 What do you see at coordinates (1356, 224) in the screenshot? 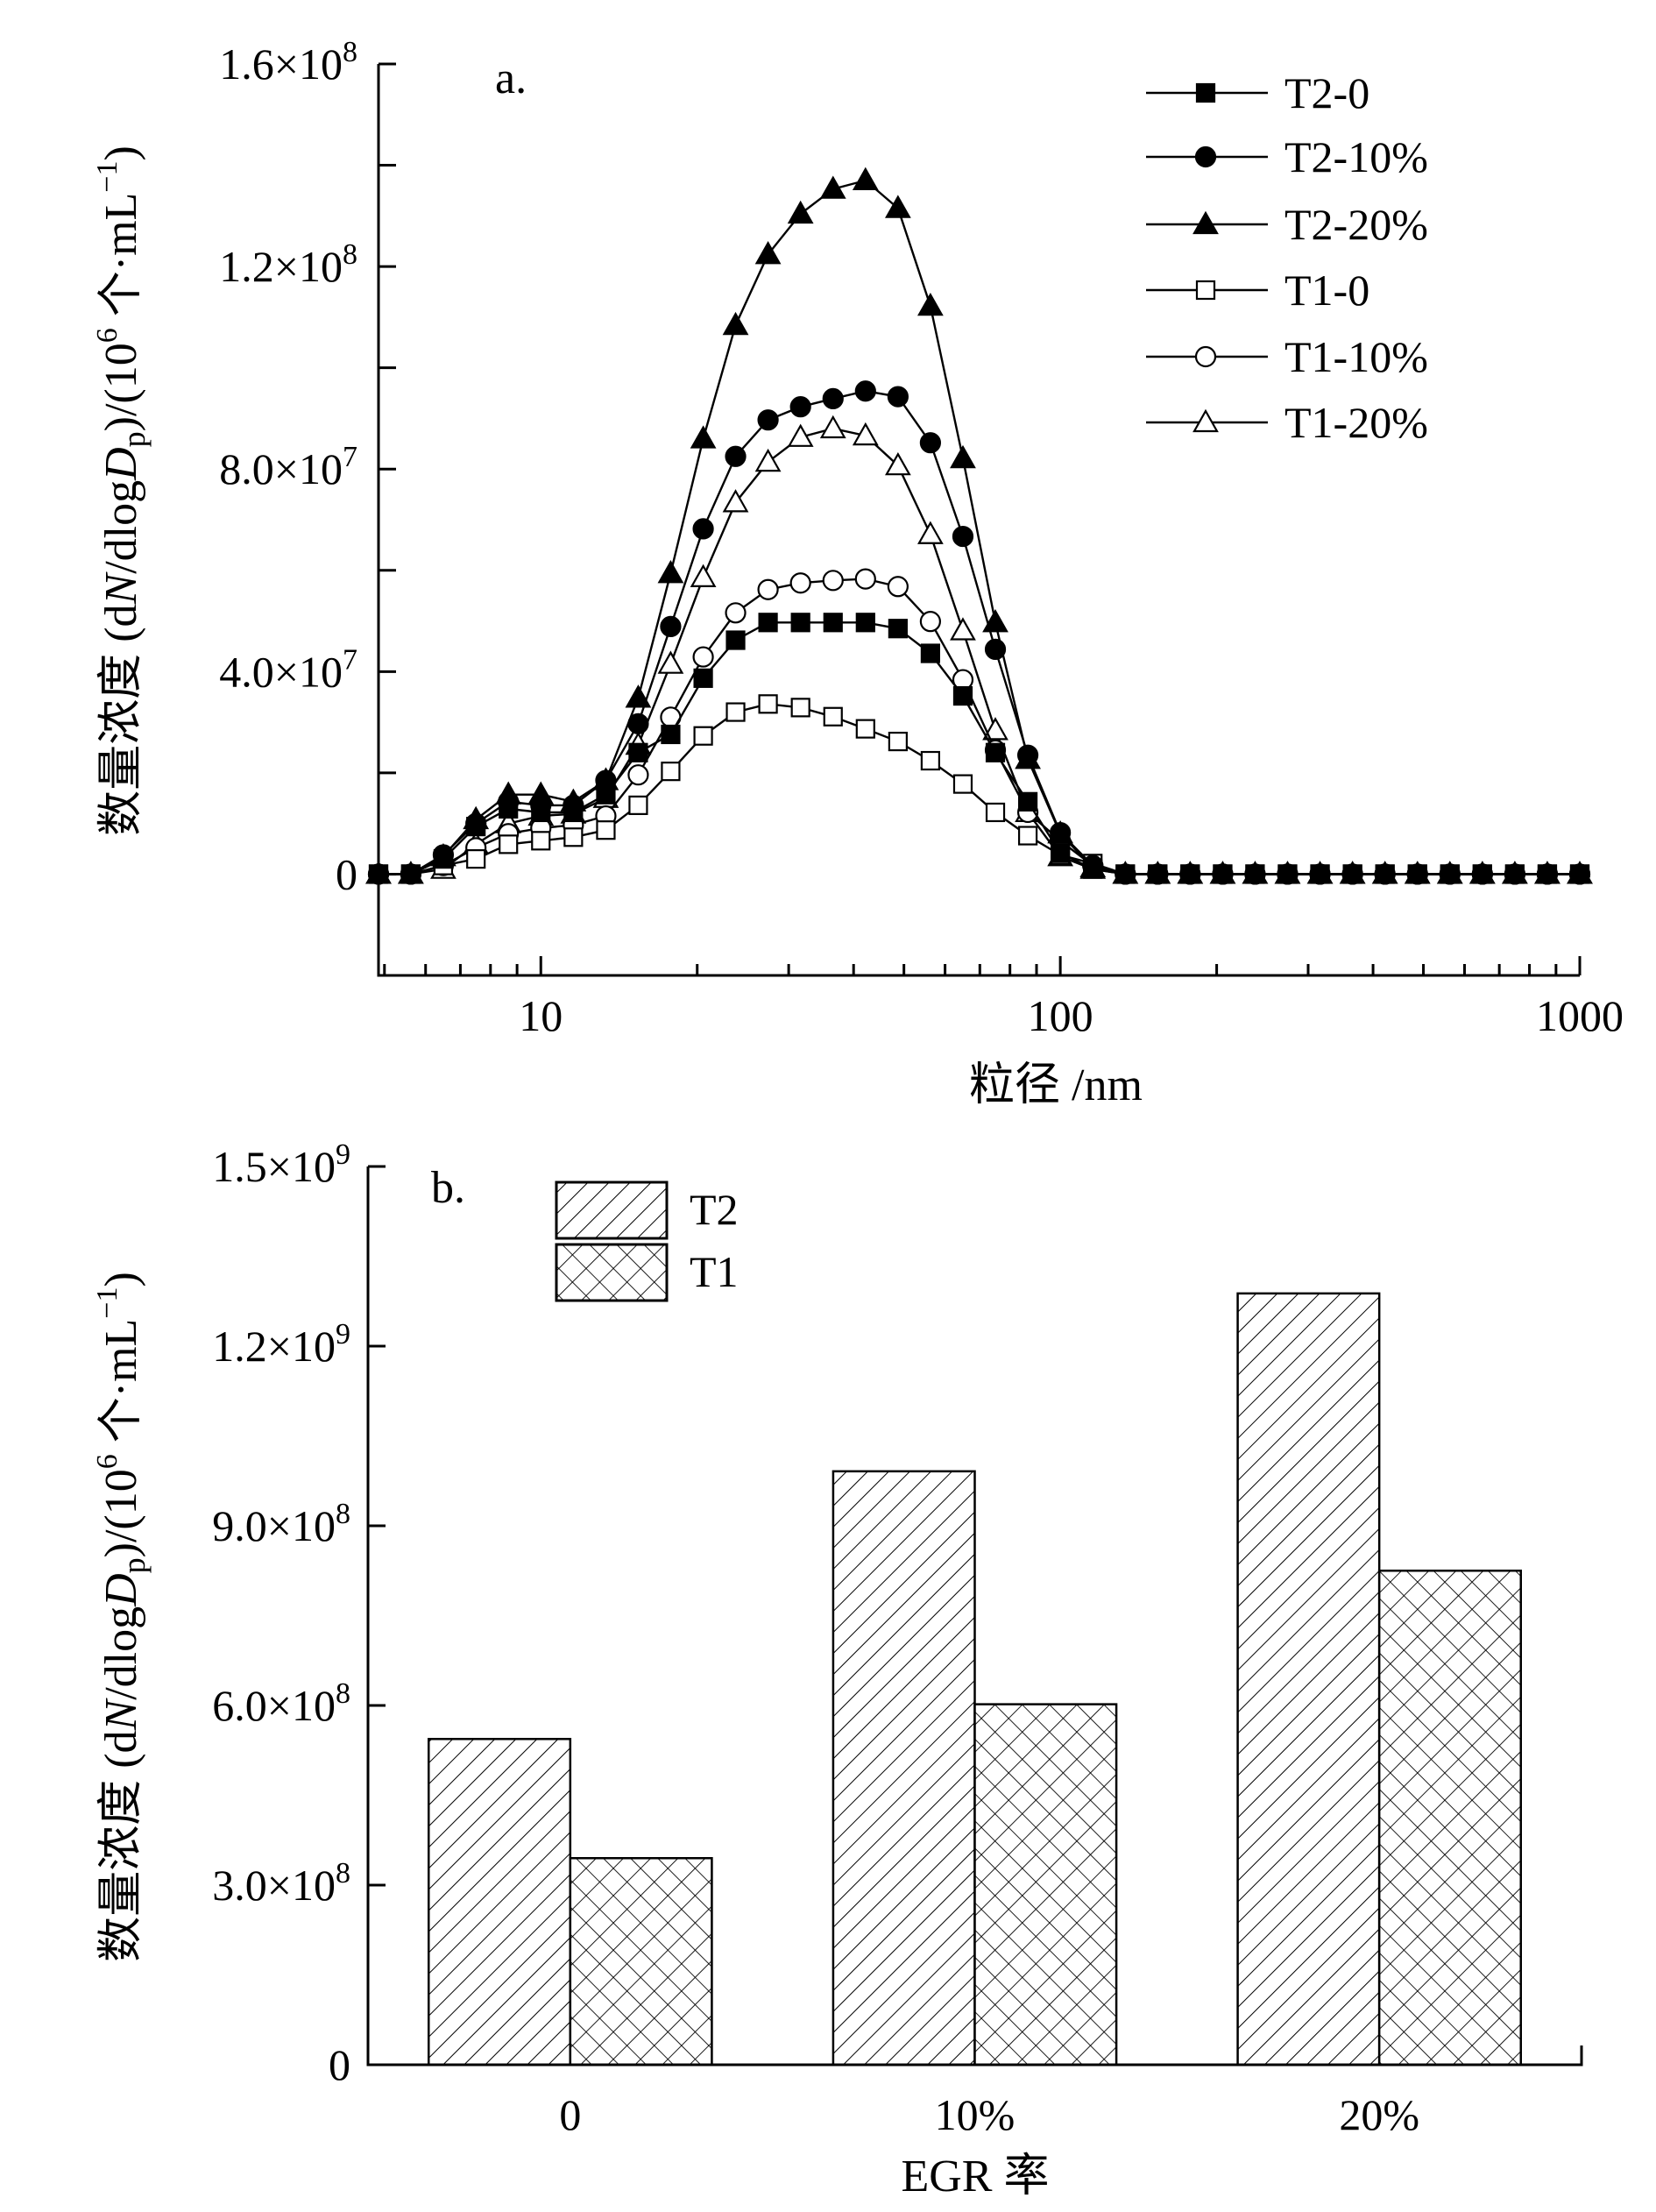
I see `legend-label: T2-20%` at bounding box center [1356, 224].